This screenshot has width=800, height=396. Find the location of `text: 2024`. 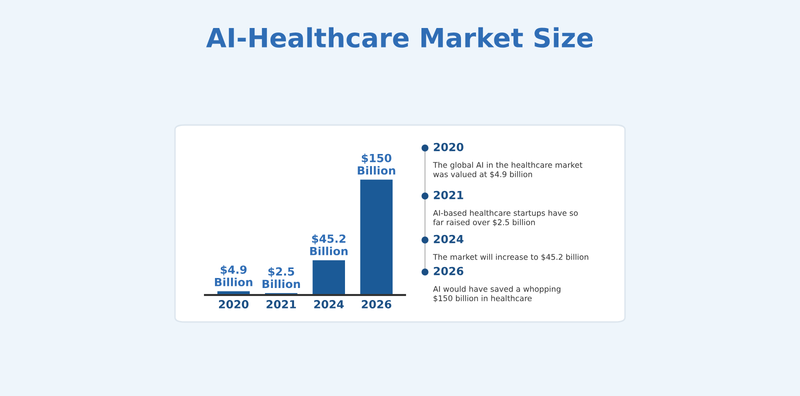

text: 2024 is located at coordinates (449, 239).